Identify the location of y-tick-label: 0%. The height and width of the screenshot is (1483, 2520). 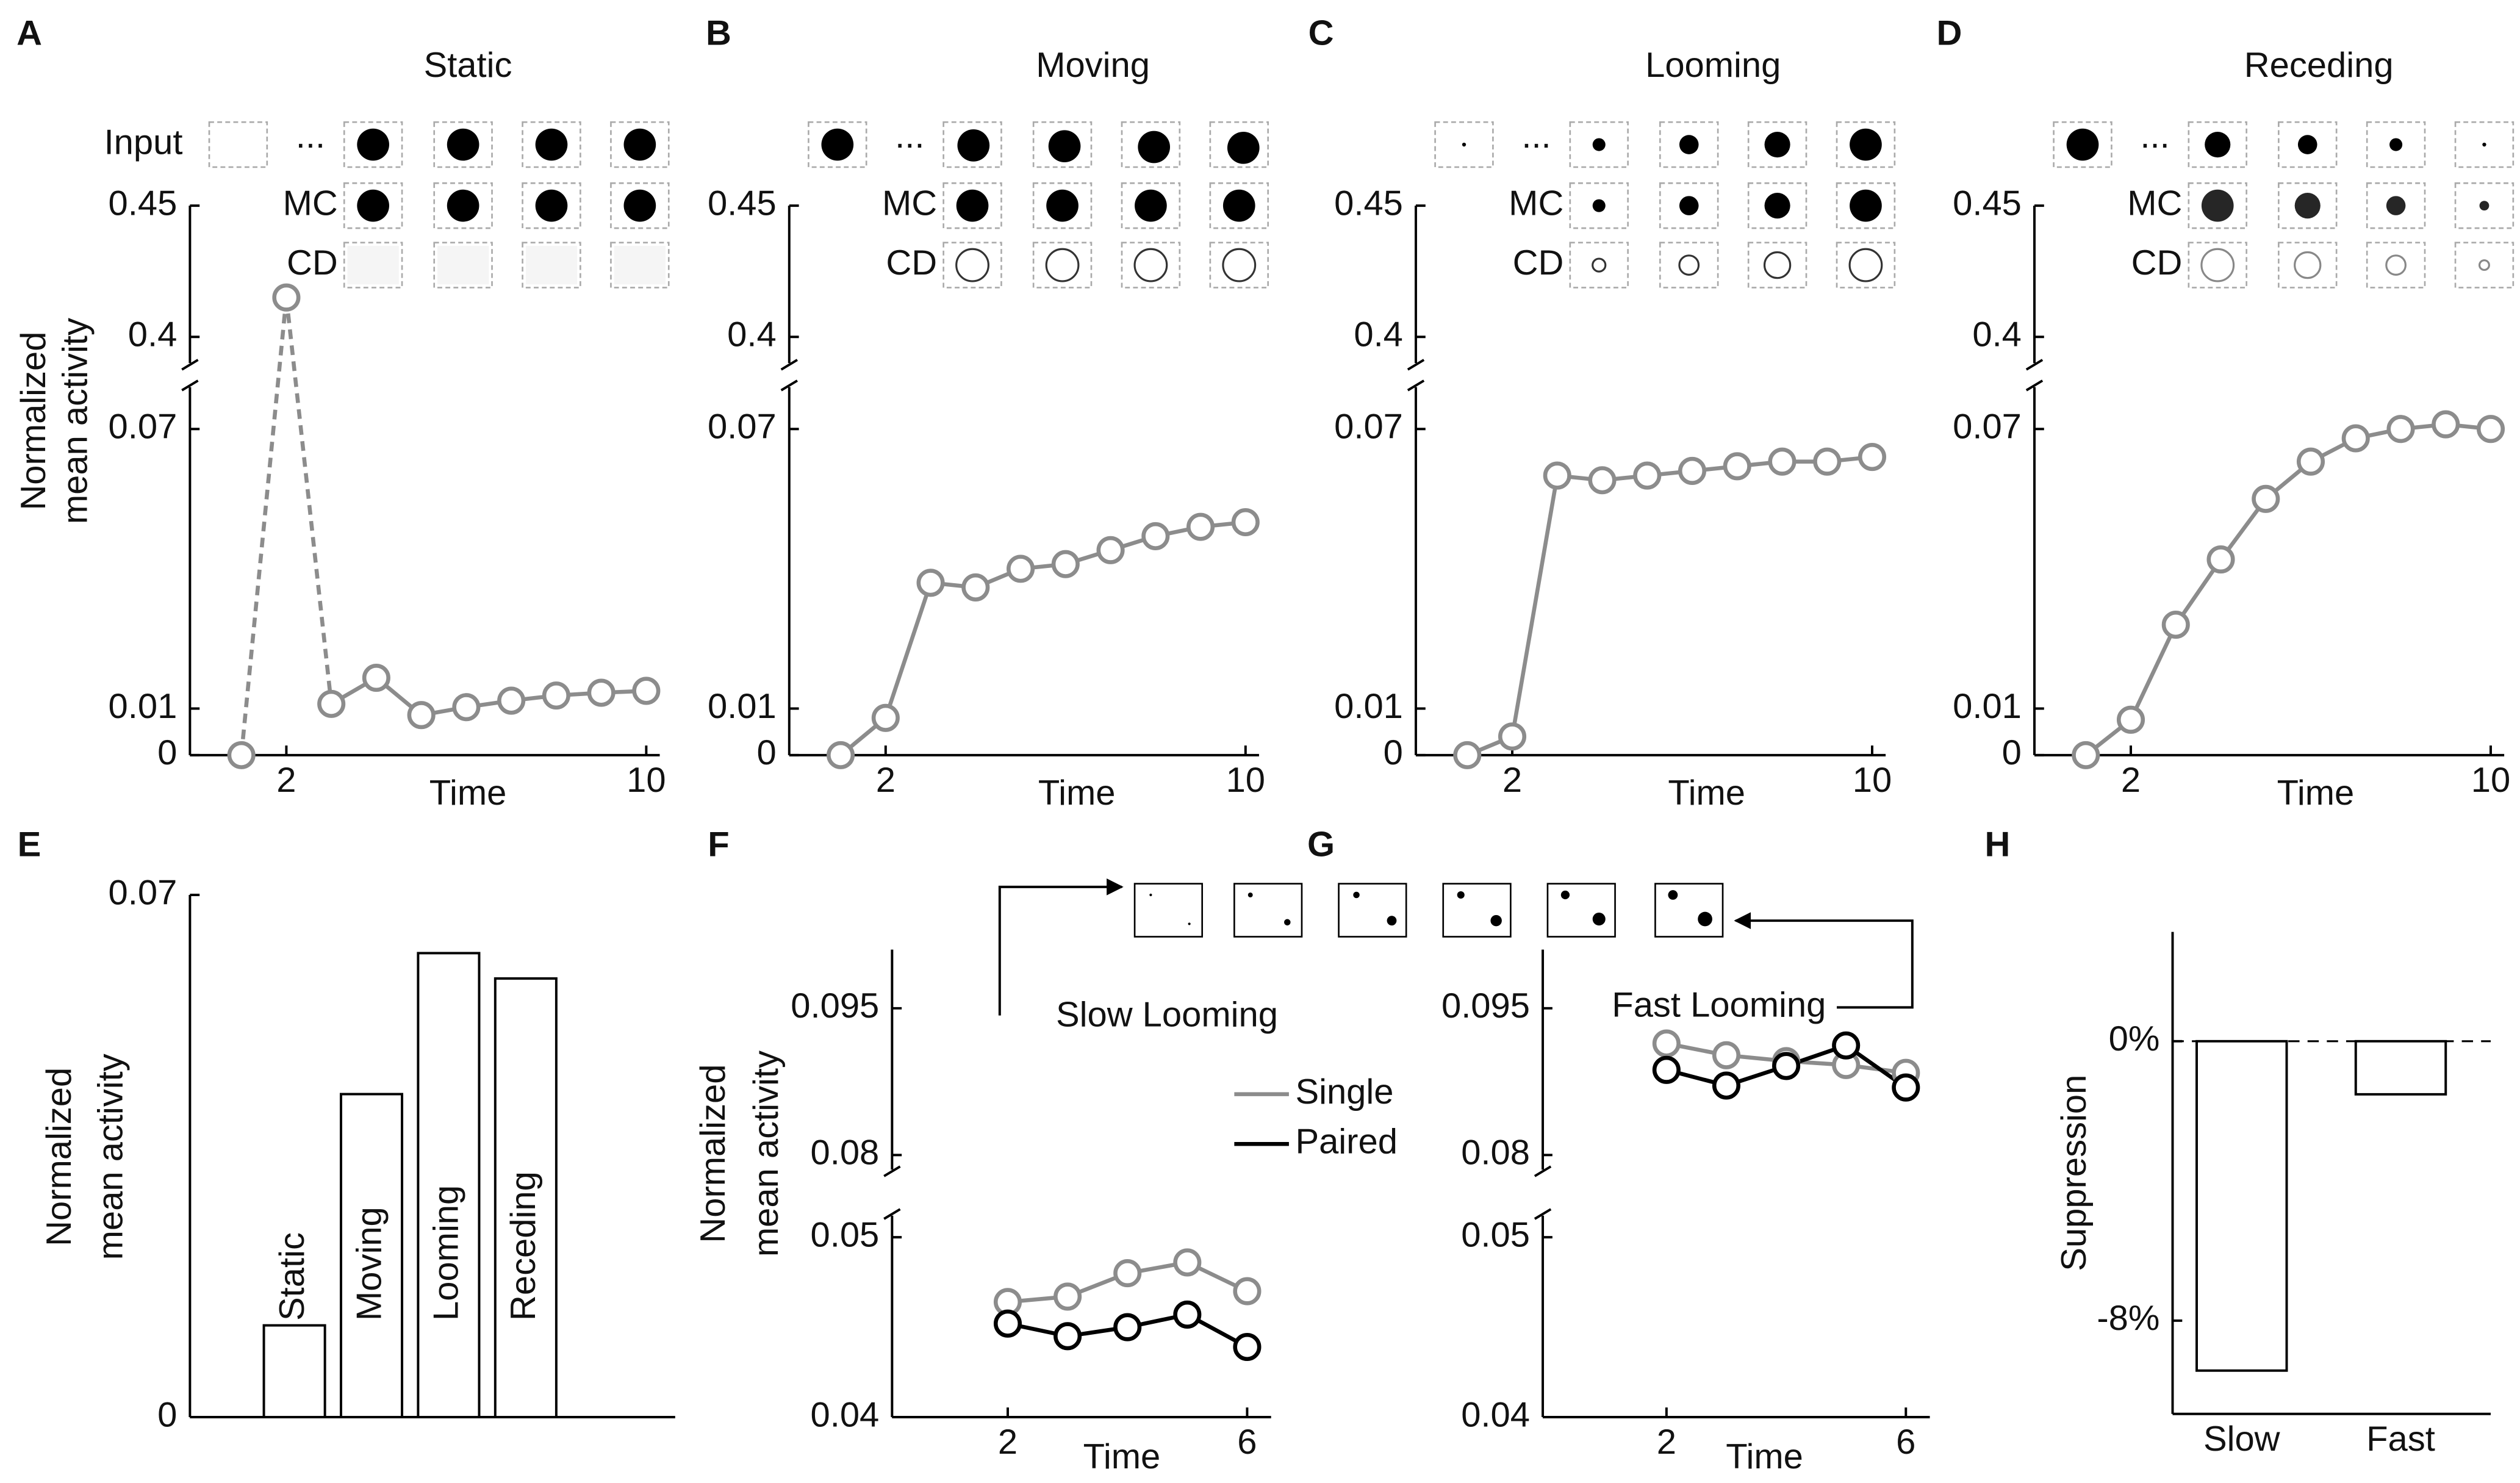
(2134, 1038).